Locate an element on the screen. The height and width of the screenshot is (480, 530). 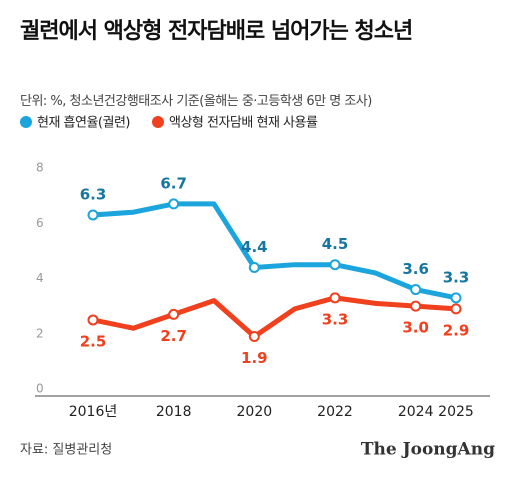
y-tick-label: 4 is located at coordinates (40, 278).